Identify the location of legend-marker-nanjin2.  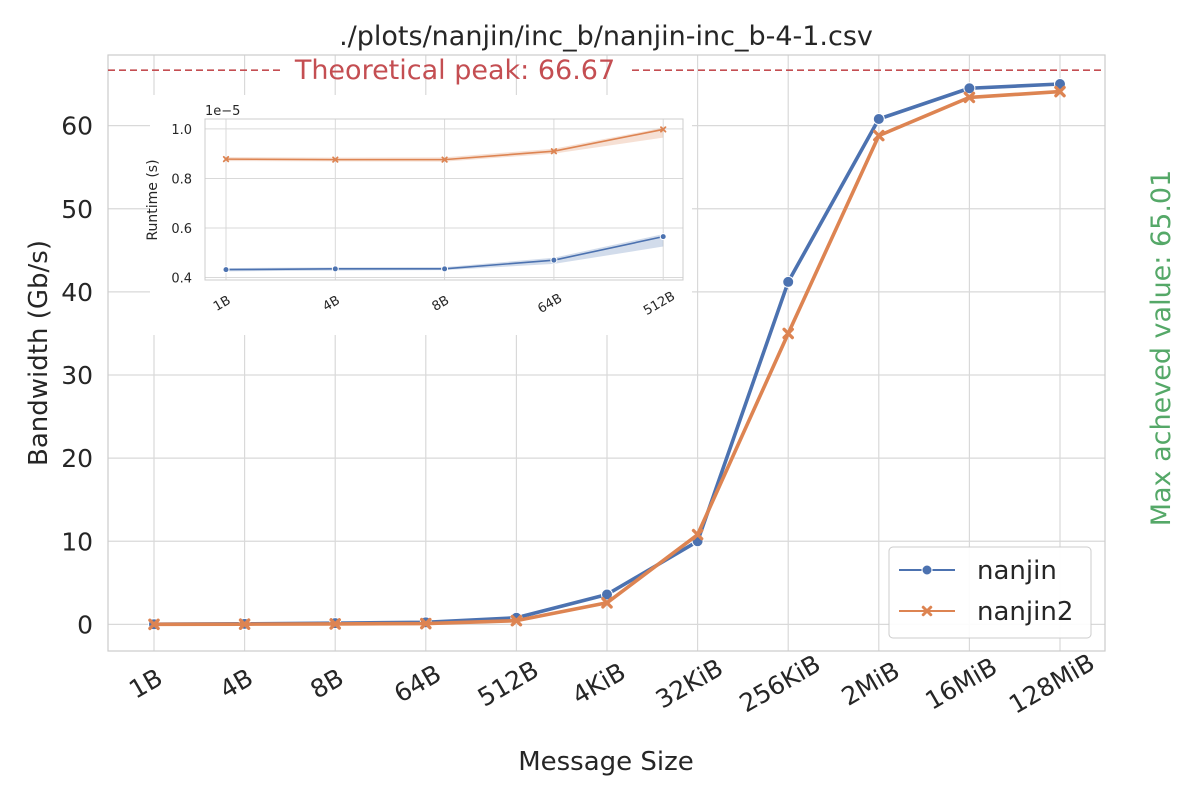
(927, 611).